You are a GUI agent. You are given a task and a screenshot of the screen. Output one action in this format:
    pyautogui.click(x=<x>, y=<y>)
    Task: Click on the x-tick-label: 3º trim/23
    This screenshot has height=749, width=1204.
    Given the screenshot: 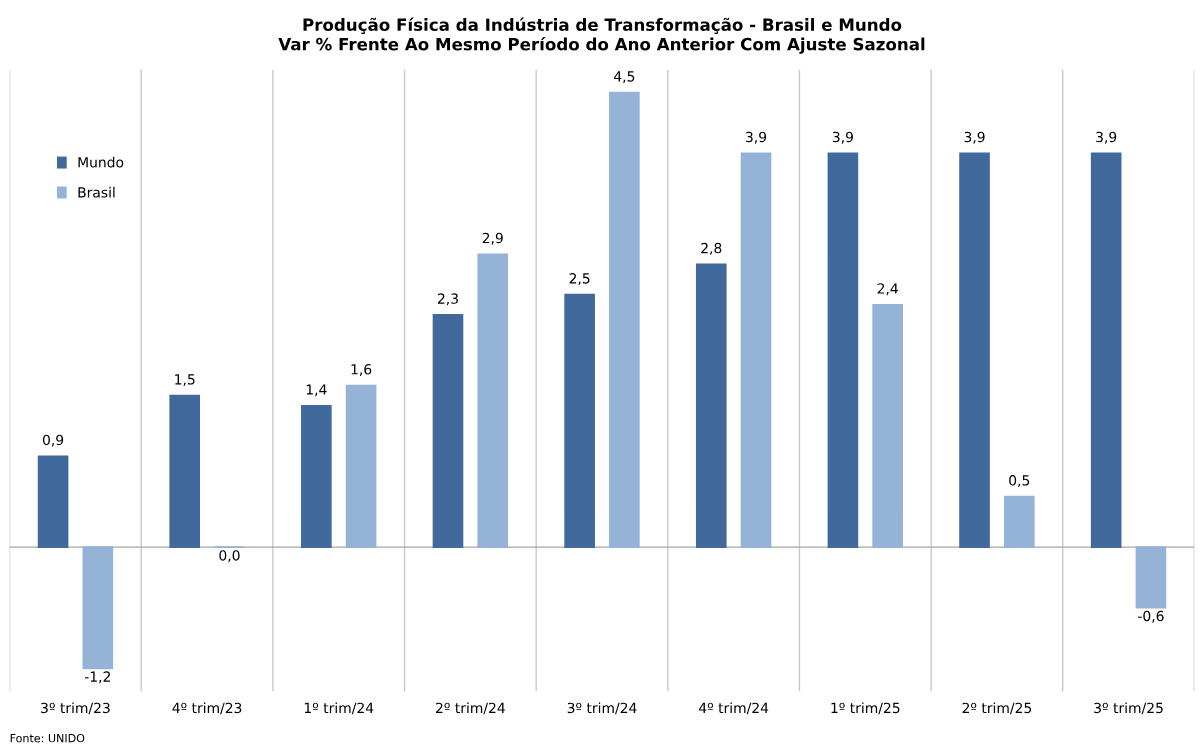 What is the action you would take?
    pyautogui.click(x=75, y=708)
    